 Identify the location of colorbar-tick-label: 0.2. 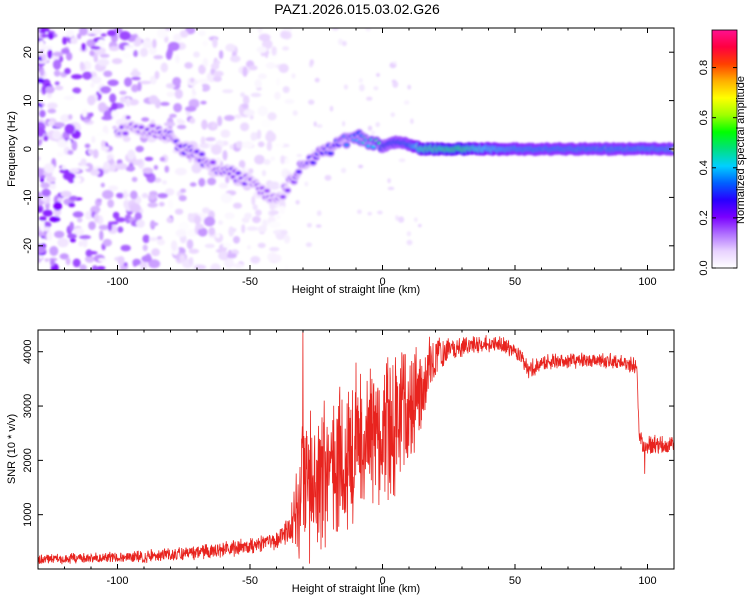
(704, 217).